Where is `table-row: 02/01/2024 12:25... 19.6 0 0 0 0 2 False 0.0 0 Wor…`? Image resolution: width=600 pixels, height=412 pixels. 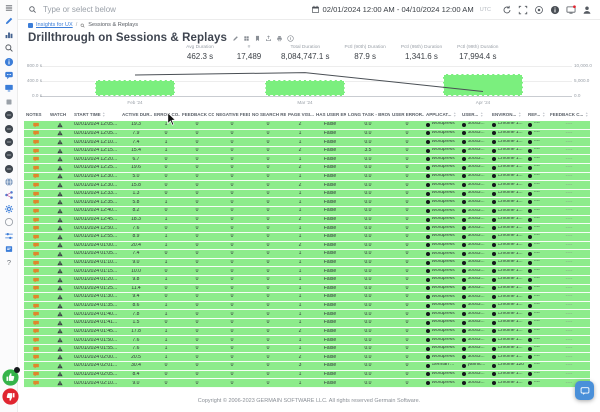
table-row: 02/01/2024 12:25... 19.6 0 0 0 0 2 False 0.0 0 Wor… is located at coordinates (307, 168).